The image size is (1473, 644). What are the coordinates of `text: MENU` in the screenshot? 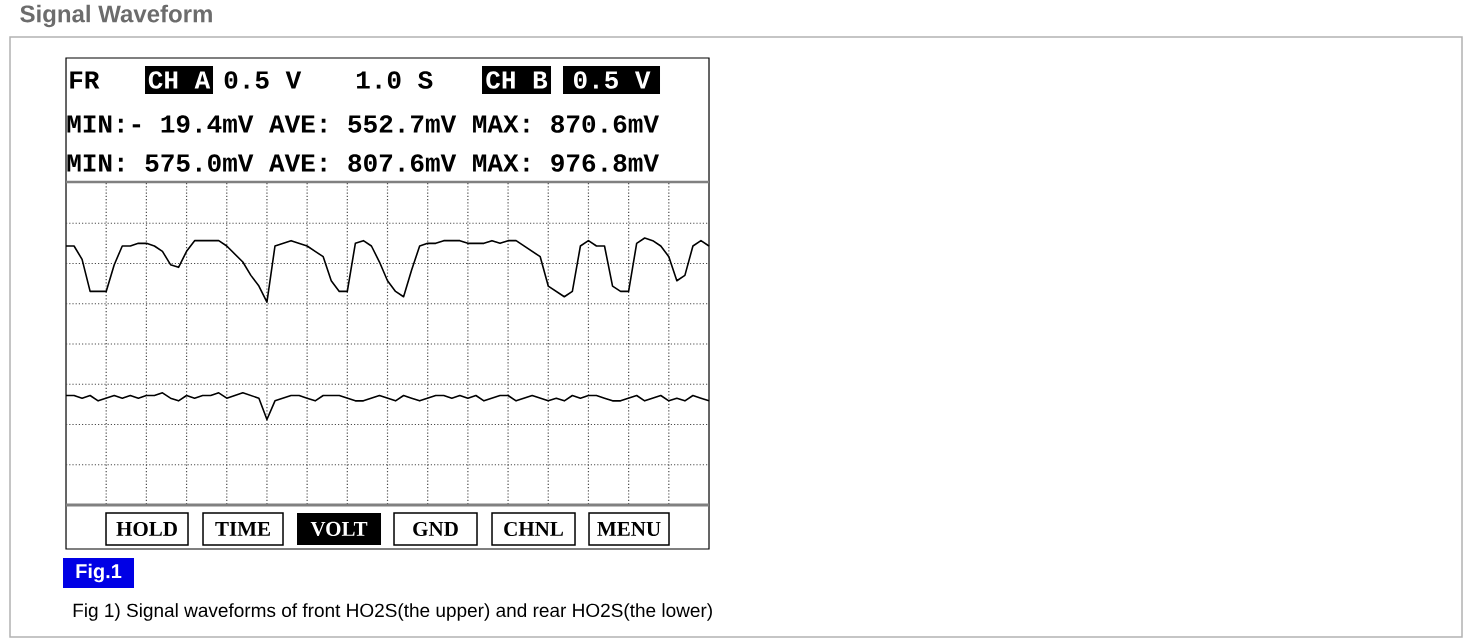 It's located at (629, 529).